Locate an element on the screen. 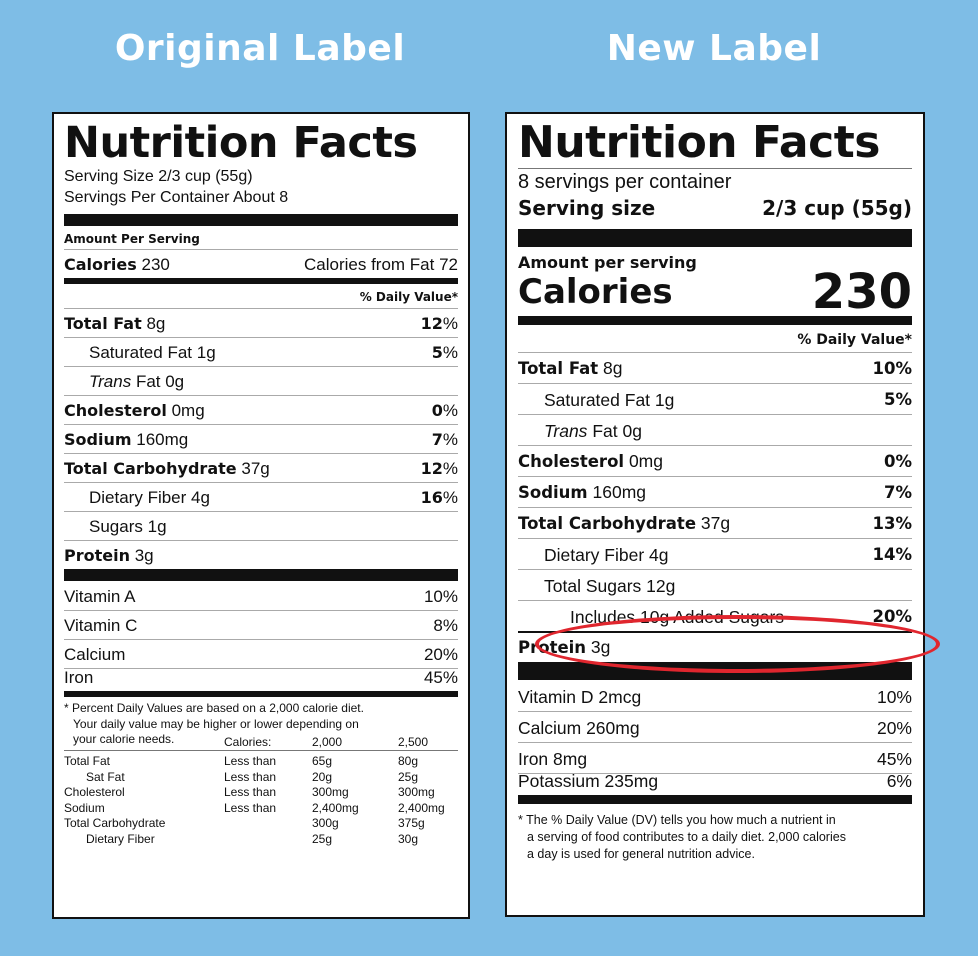  dv-vitamin-a: 10% is located at coordinates (440, 596).